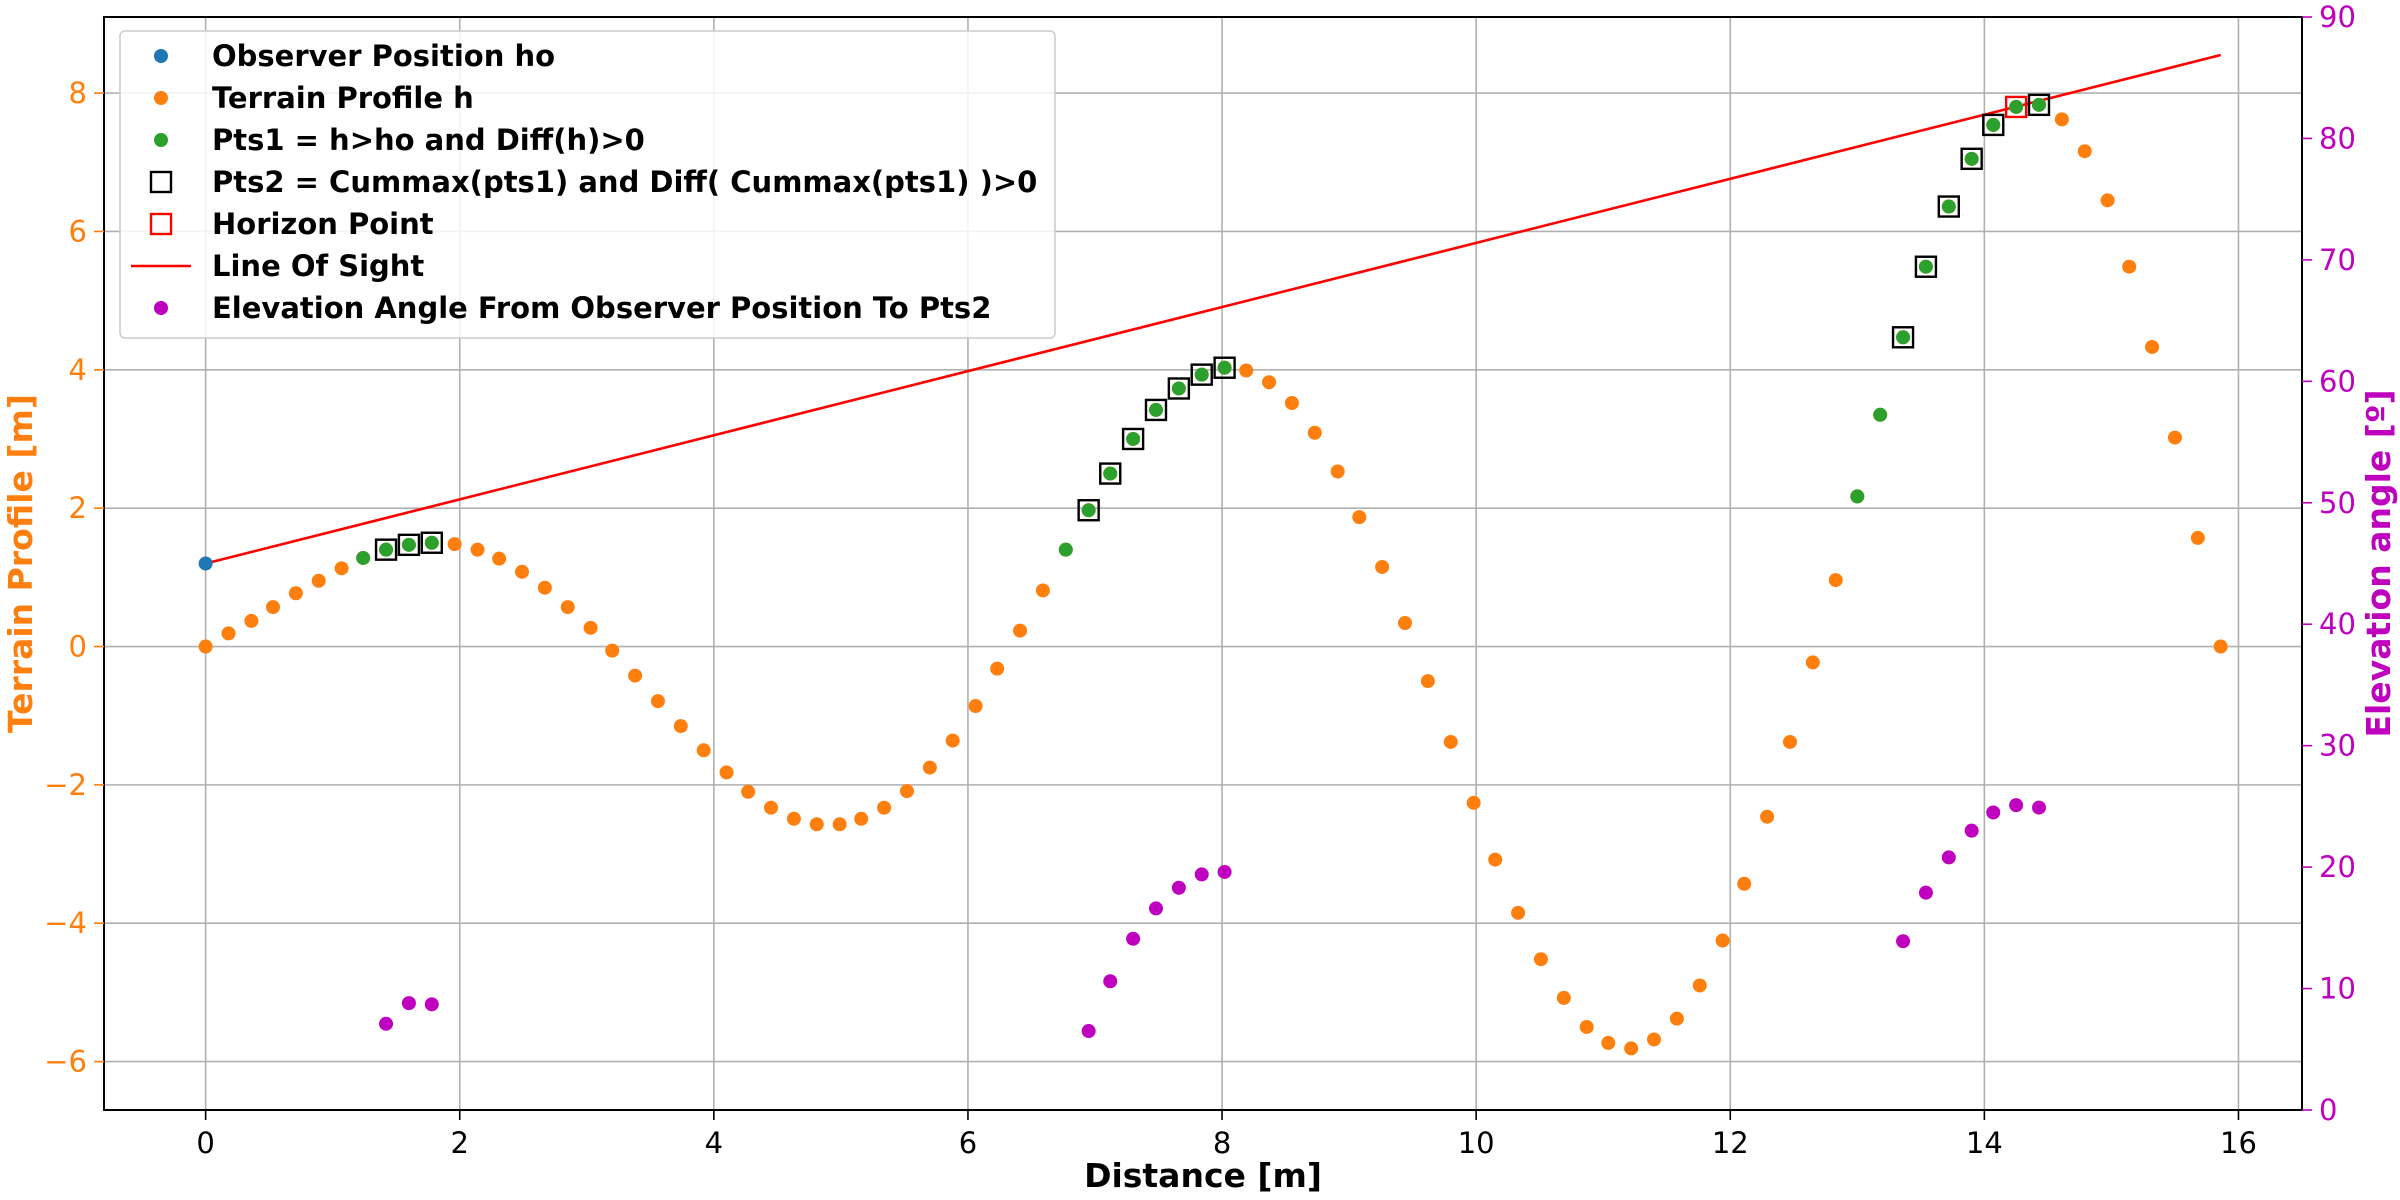 Image resolution: width=2400 pixels, height=1200 pixels. I want to click on x-tick-label: 10, so click(1476, 1143).